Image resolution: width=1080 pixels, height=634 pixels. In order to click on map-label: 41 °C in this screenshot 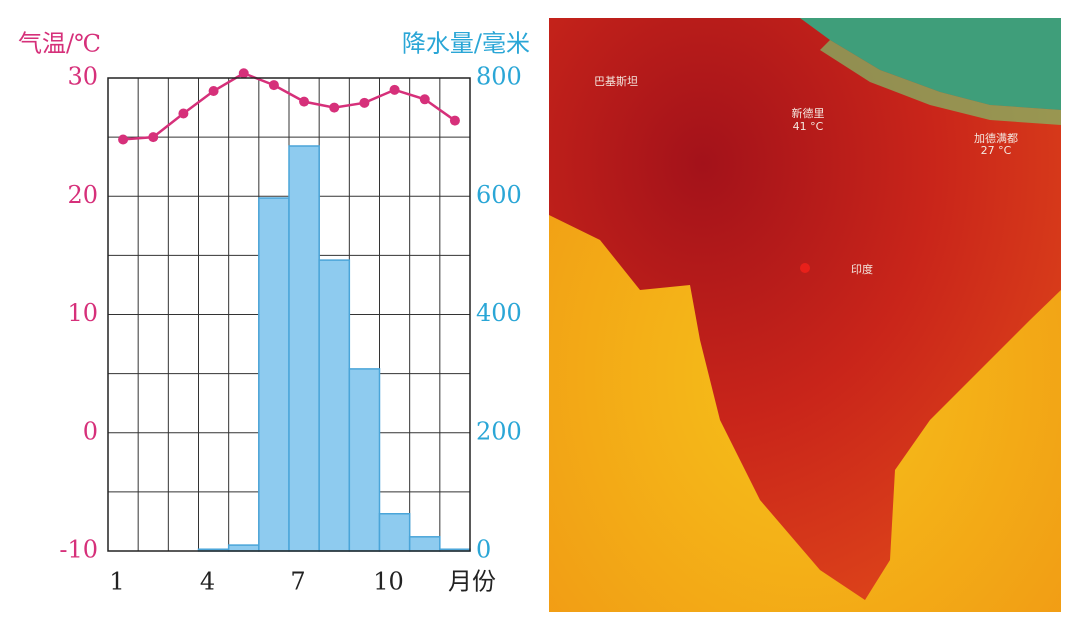, I will do `click(808, 126)`.